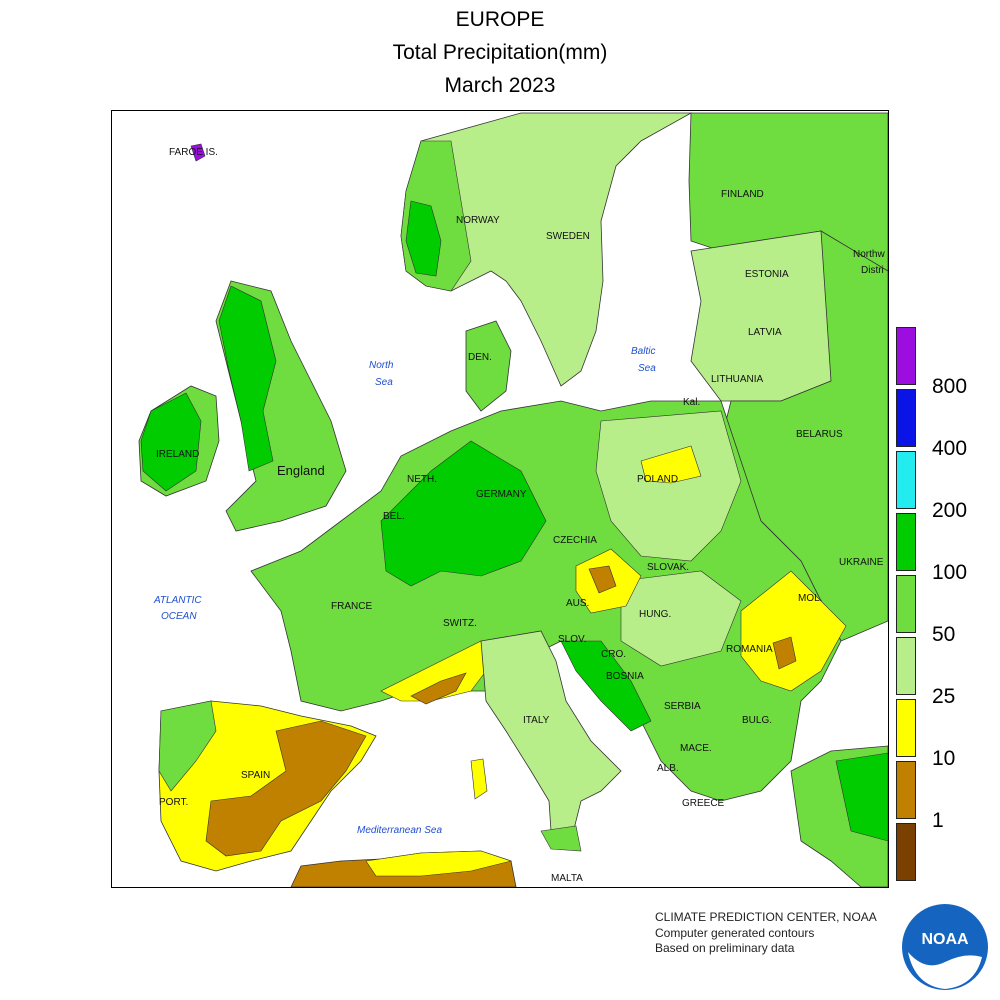 The width and height of the screenshot is (1000, 1000). Describe the element at coordinates (944, 634) in the screenshot. I see `legend-tick-label: 50` at that location.